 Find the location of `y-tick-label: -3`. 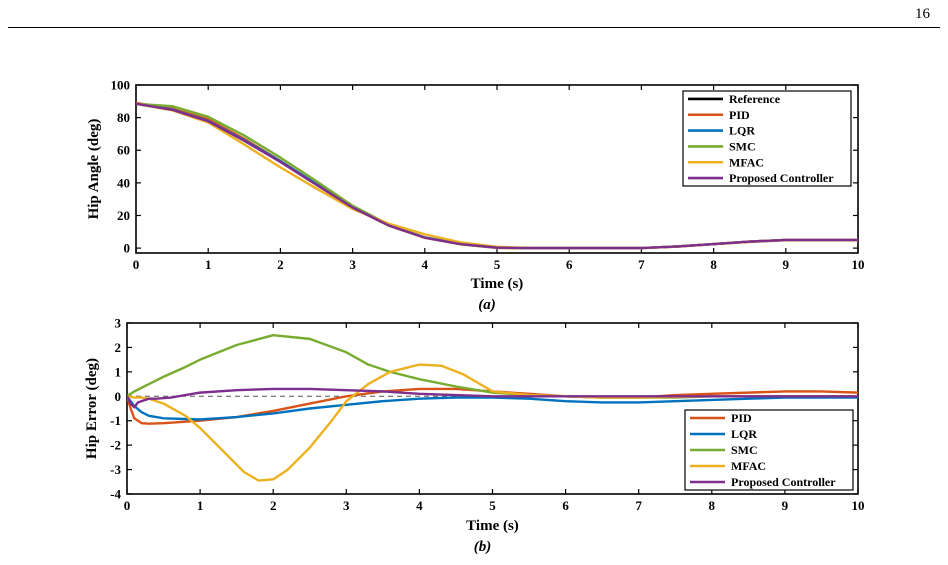

y-tick-label: -3 is located at coordinates (115, 469).